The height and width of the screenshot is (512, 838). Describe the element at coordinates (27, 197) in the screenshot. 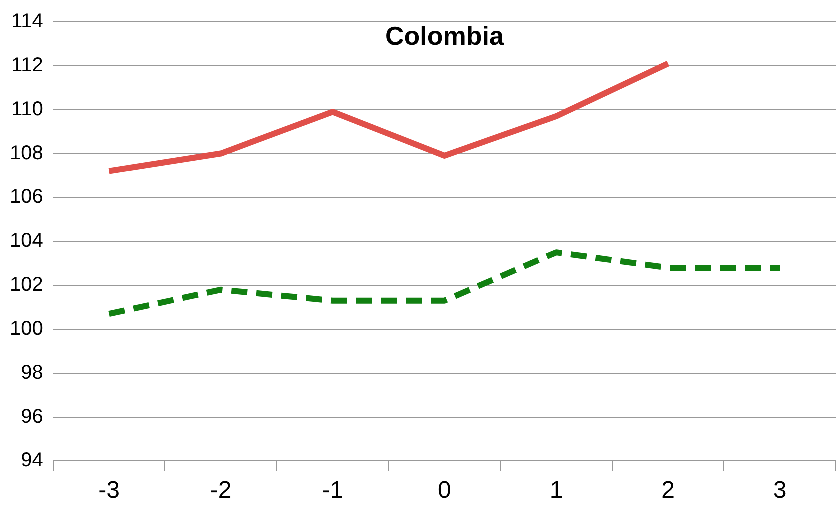

I see `y-tick-label: 106` at that location.